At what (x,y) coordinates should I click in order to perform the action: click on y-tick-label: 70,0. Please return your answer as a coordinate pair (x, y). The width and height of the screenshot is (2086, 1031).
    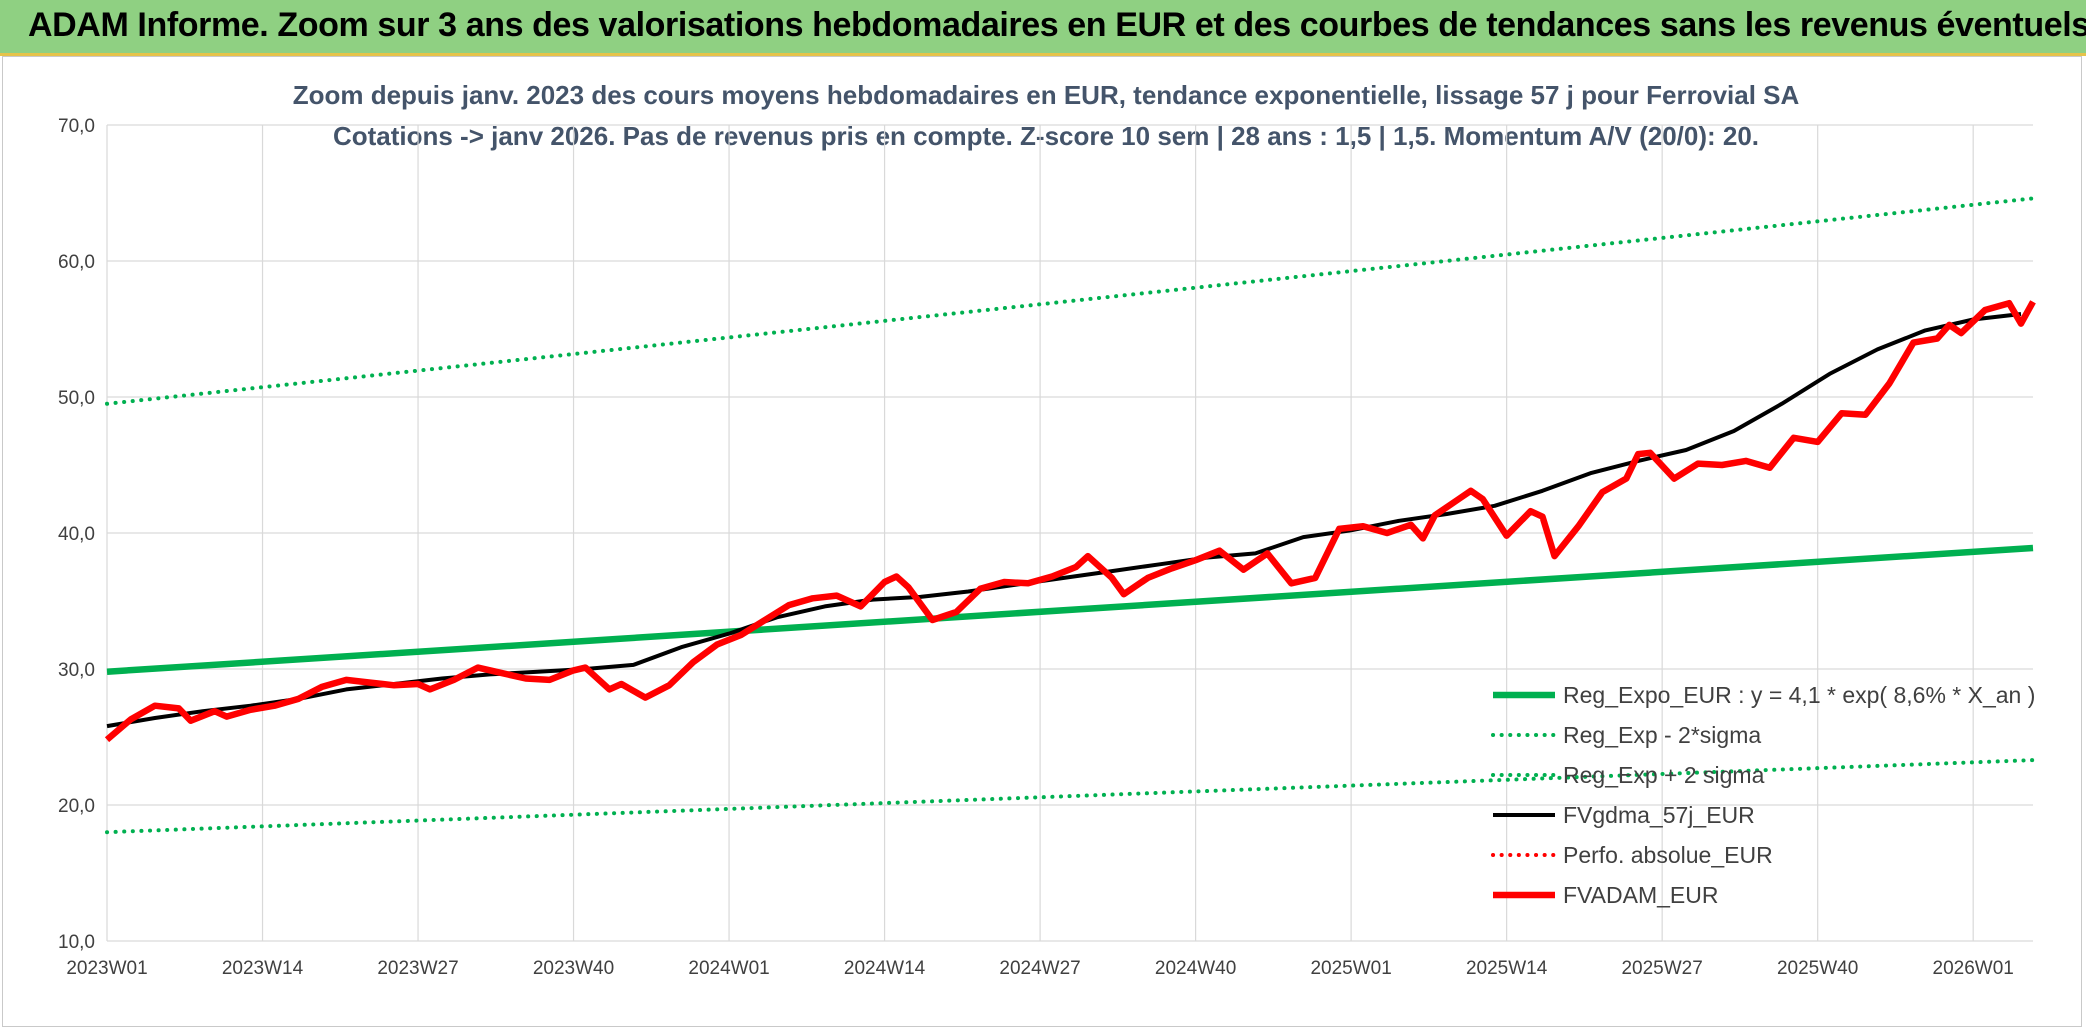
    Looking at the image, I should click on (76, 126).